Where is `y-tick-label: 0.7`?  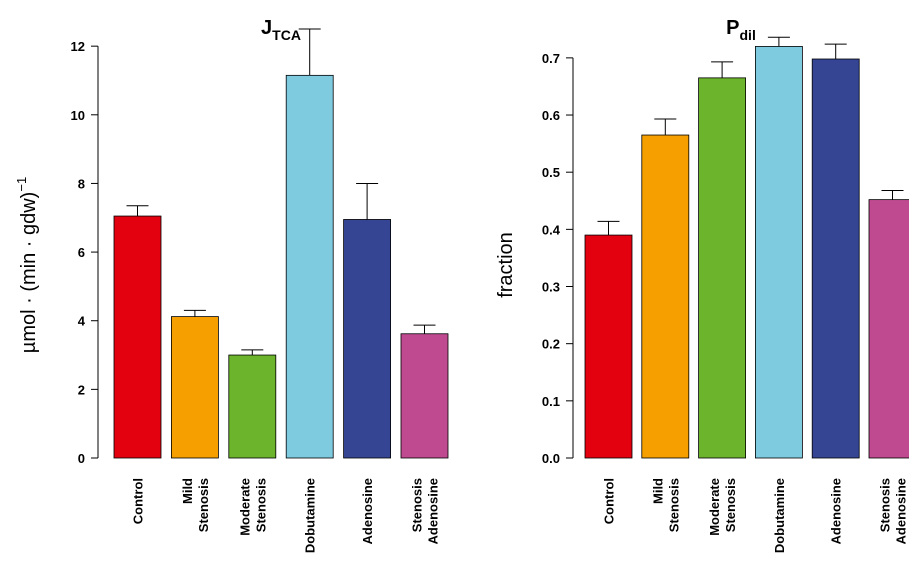
y-tick-label: 0.7 is located at coordinates (551, 58).